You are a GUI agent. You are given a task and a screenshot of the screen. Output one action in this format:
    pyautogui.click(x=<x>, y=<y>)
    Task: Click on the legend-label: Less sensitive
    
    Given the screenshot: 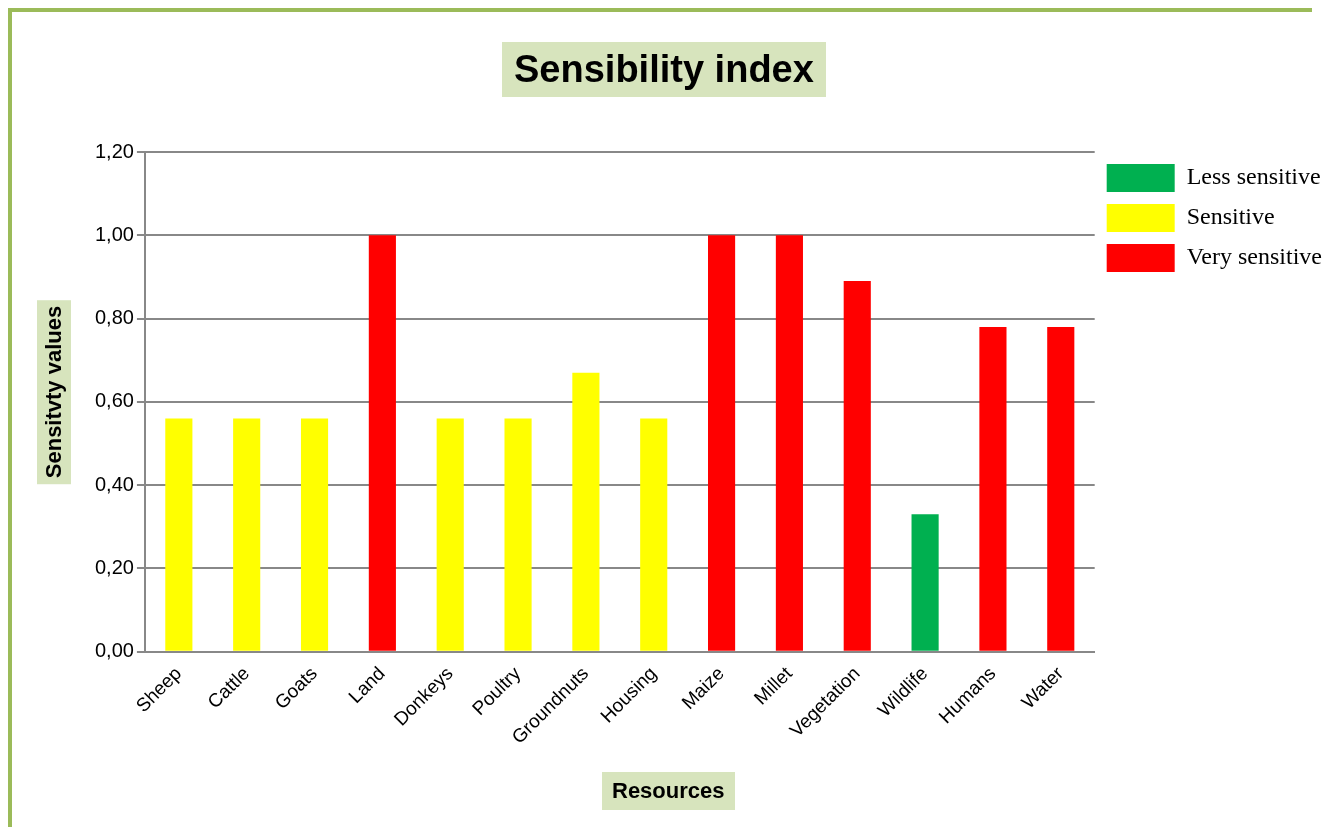 What is the action you would take?
    pyautogui.click(x=1253, y=176)
    